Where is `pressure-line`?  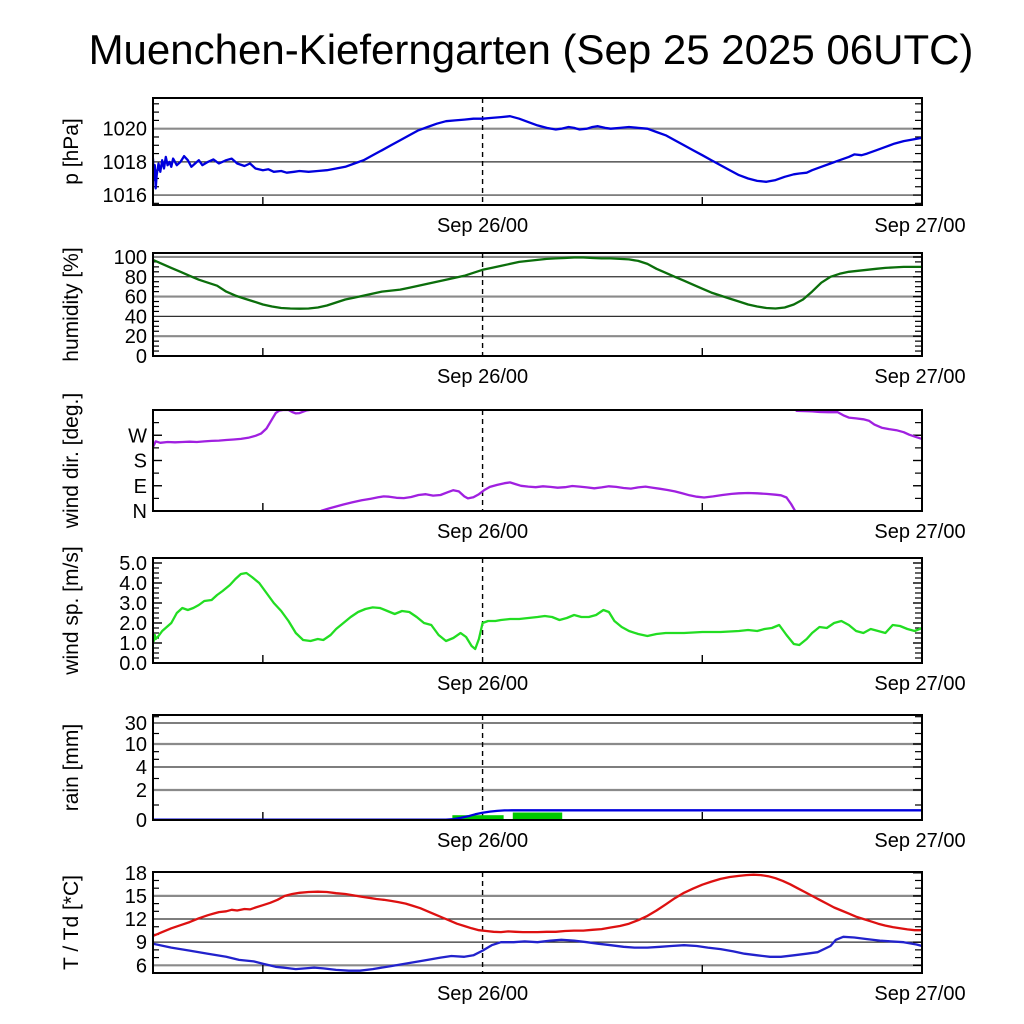
pressure-line is located at coordinates (537, 152).